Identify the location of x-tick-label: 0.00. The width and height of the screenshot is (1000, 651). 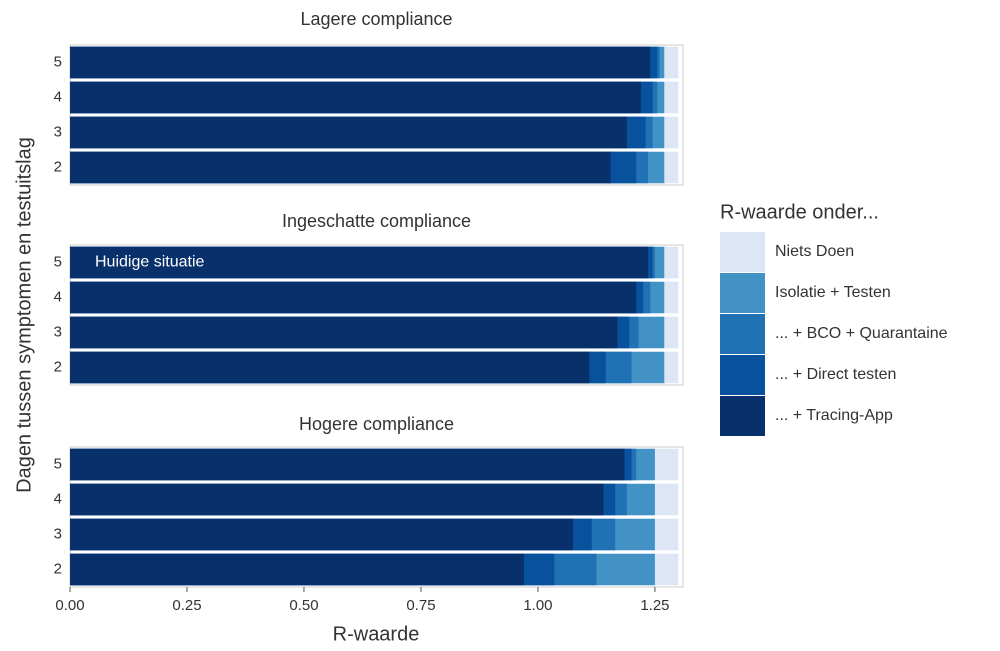
(69, 605).